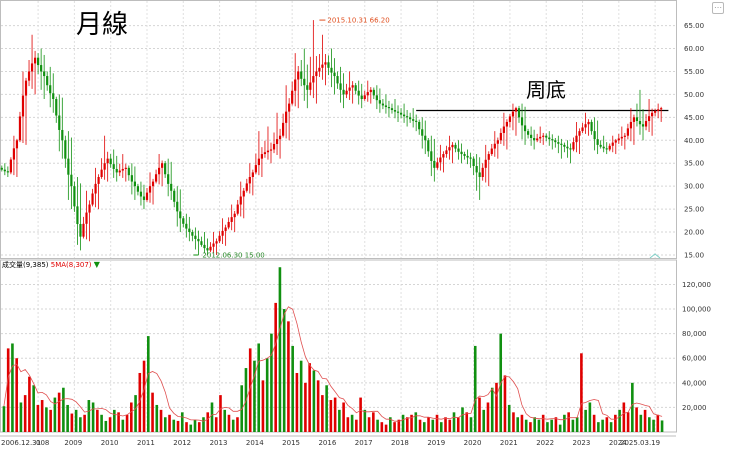  What do you see at coordinates (694, 233) in the screenshot?
I see `price-tick-label: 20.00` at bounding box center [694, 233].